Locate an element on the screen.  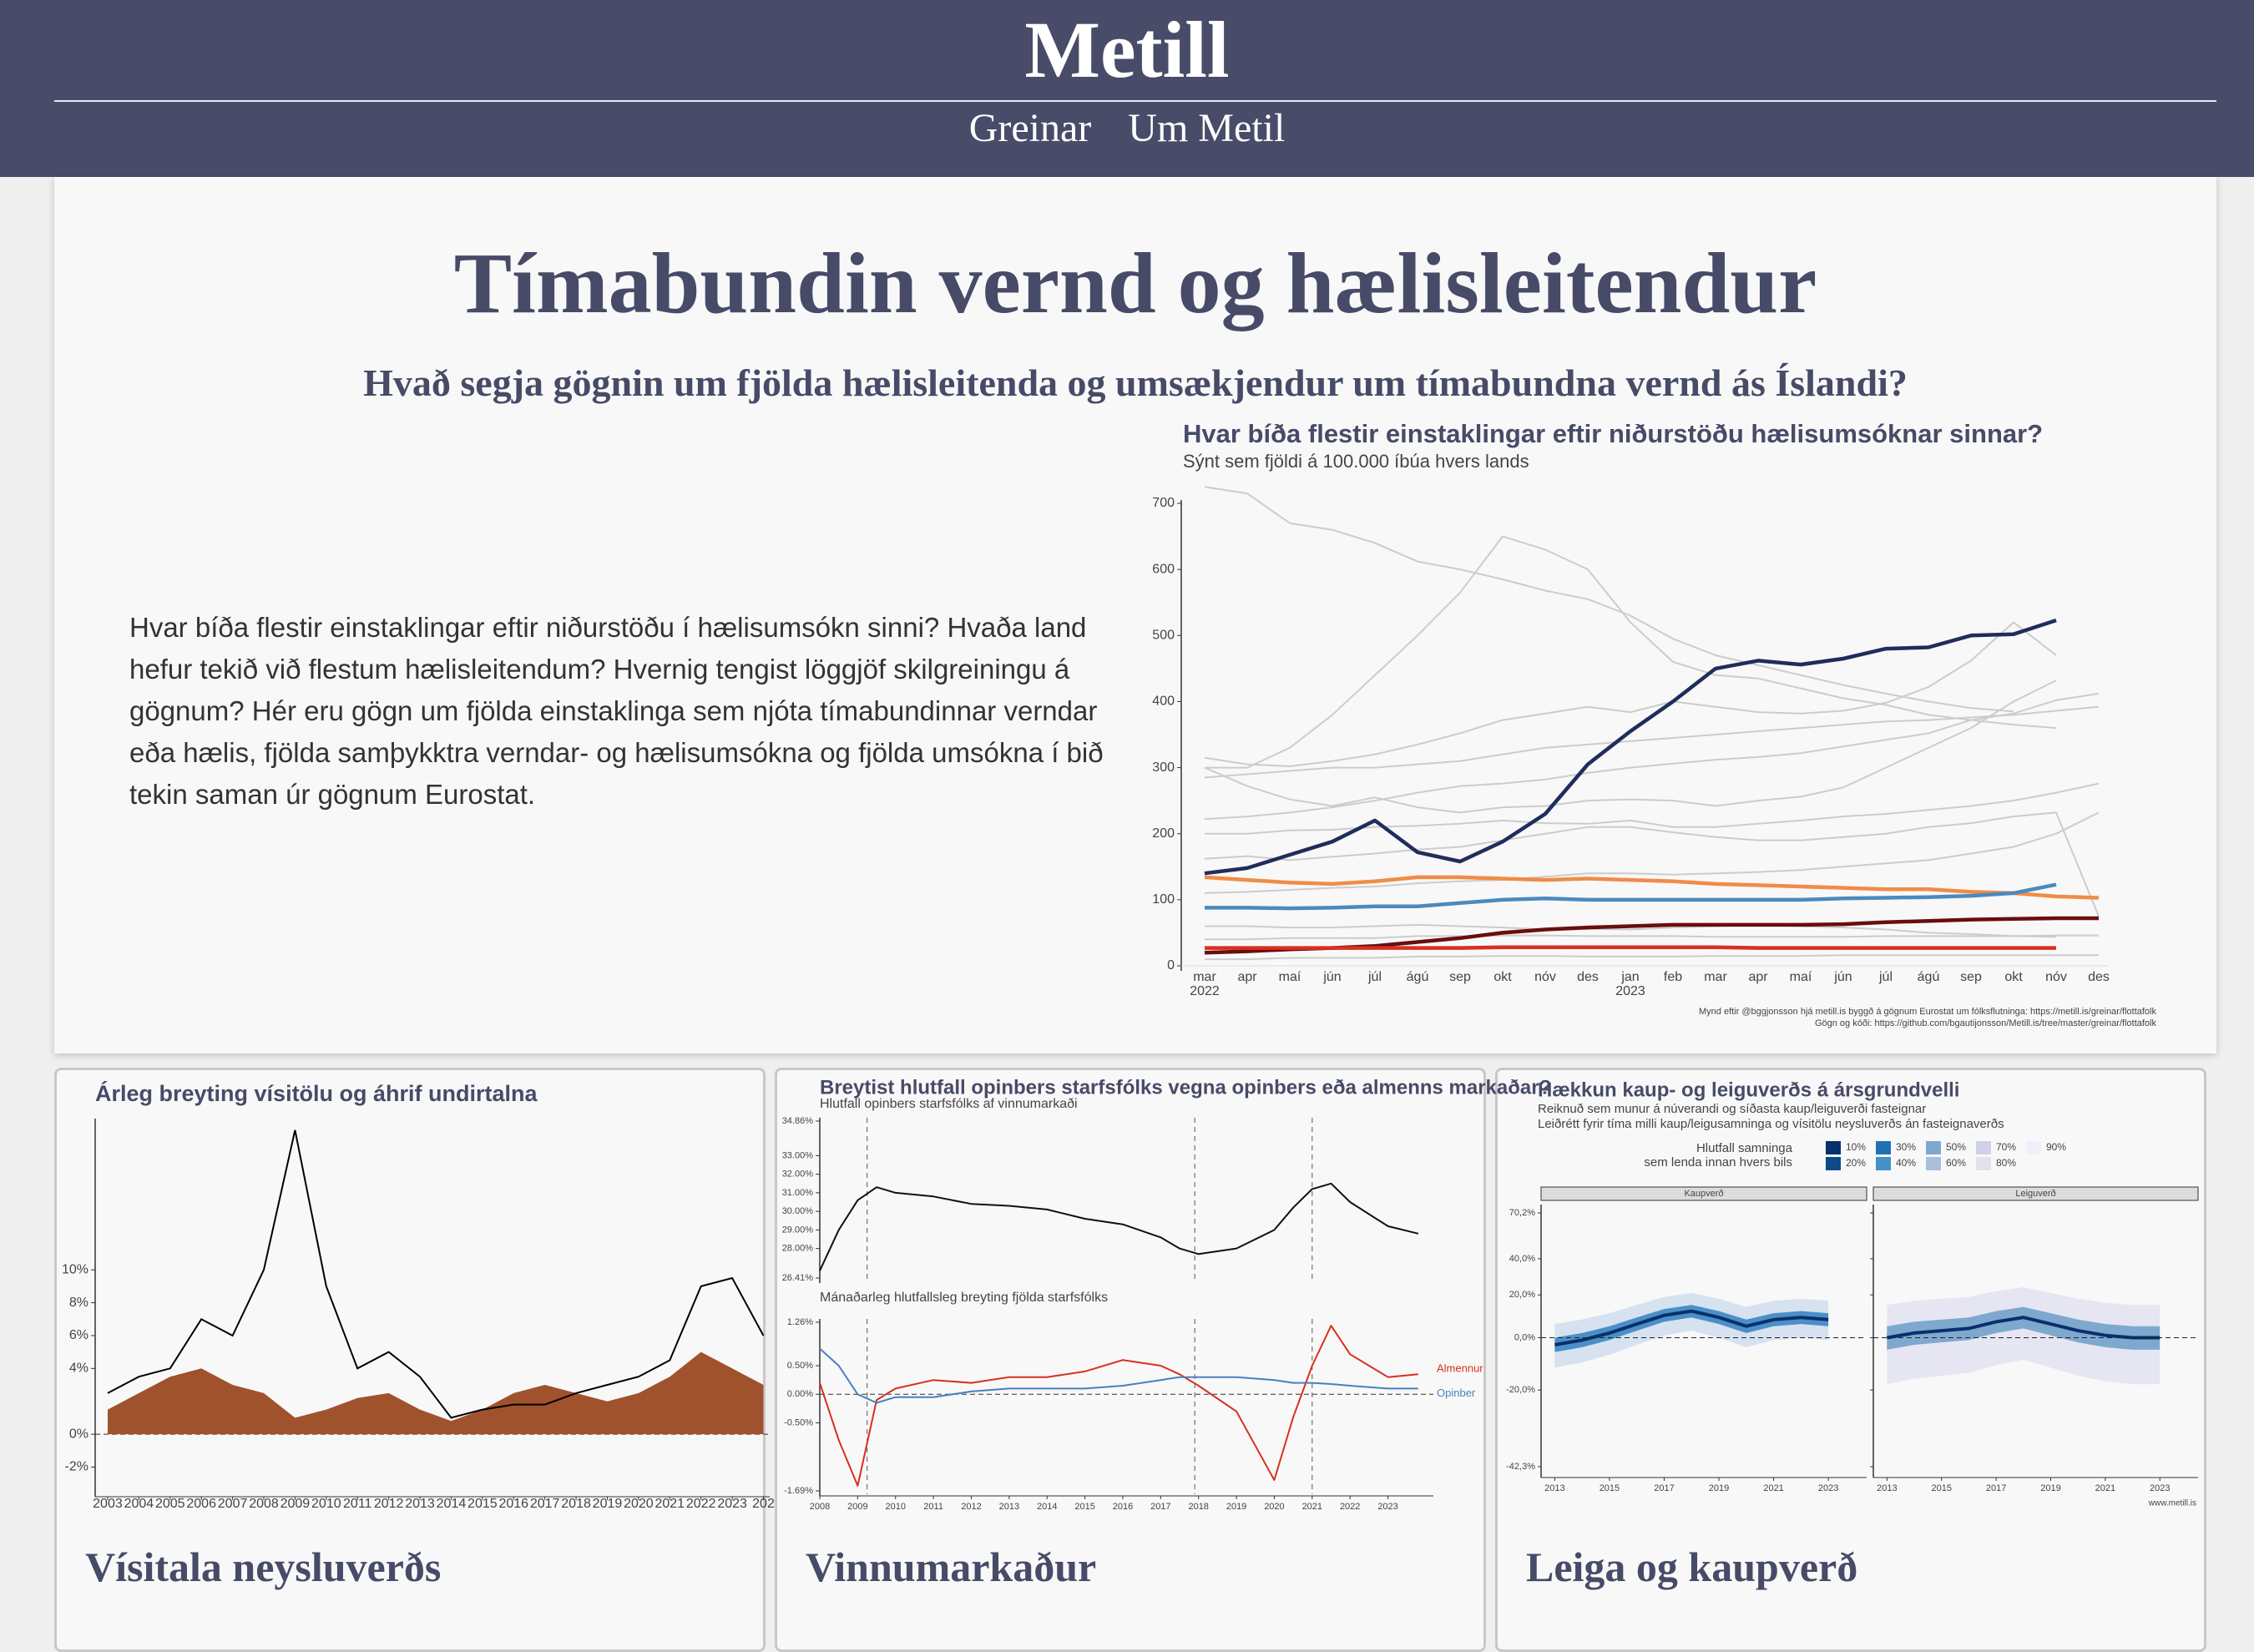
header-rule is located at coordinates (1135, 101).